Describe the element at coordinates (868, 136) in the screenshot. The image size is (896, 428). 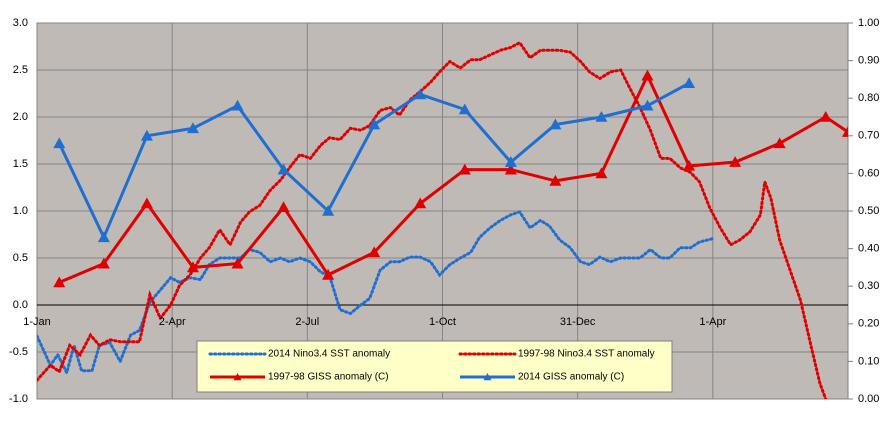
I see `y2-tick-label: 0.70` at that location.